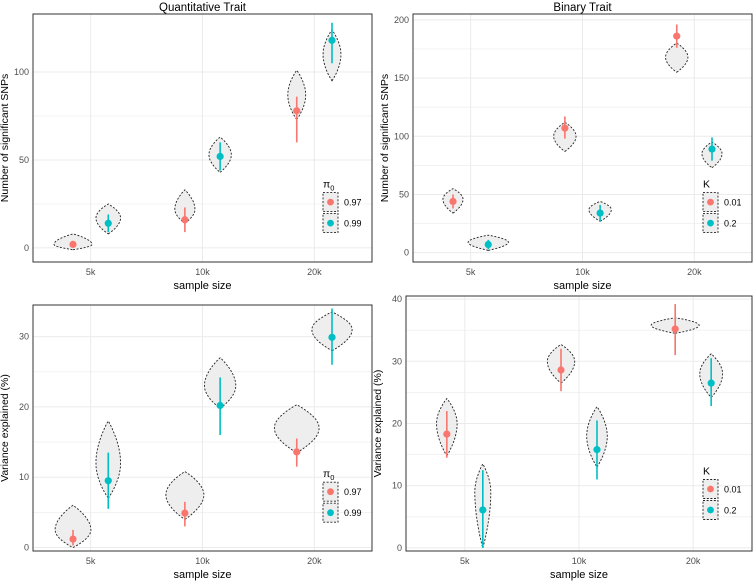 Image resolution: width=754 pixels, height=586 pixels. What do you see at coordinates (582, 8) in the screenshot?
I see `panel-title: Binary Trait` at bounding box center [582, 8].